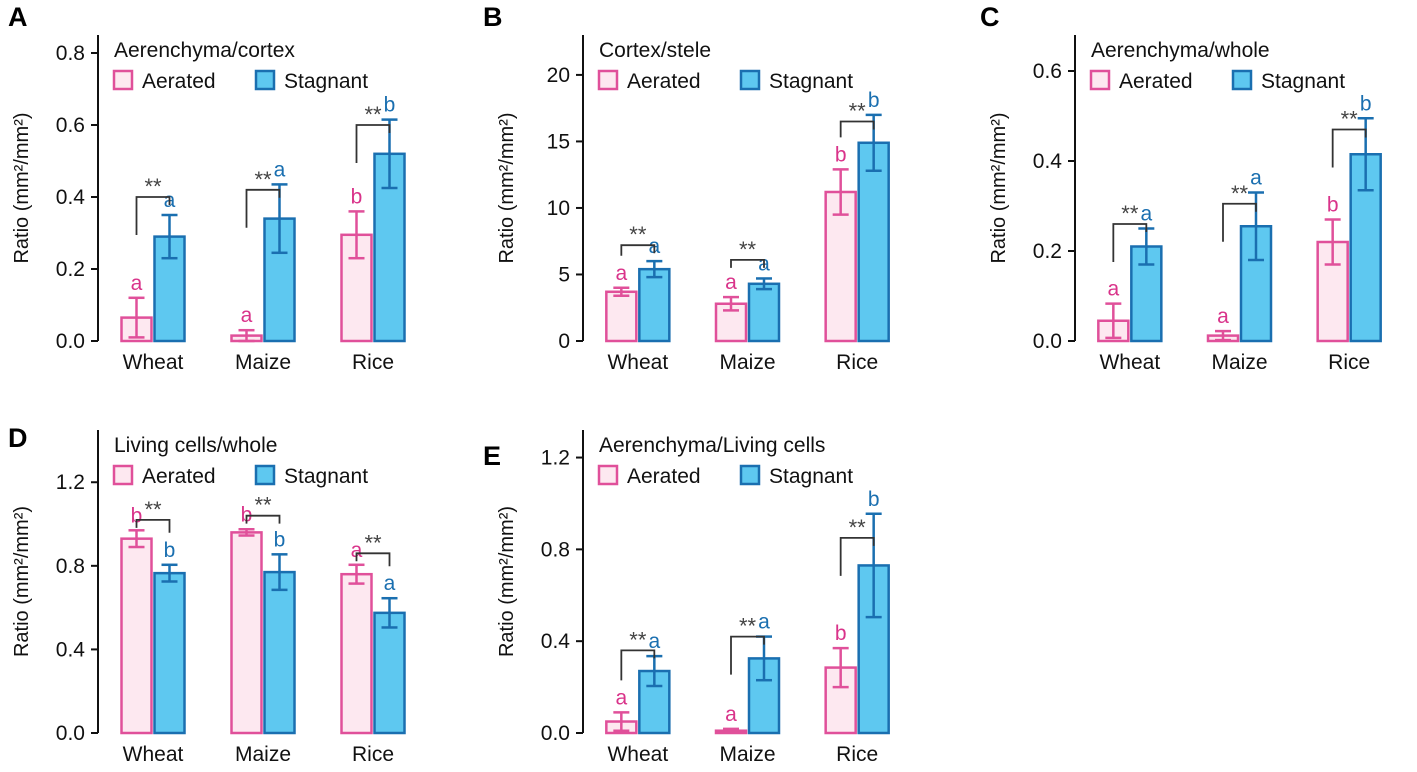  Describe the element at coordinates (712, 445) in the screenshot. I see `chart-title: Aerenchyma/Living cells` at that location.